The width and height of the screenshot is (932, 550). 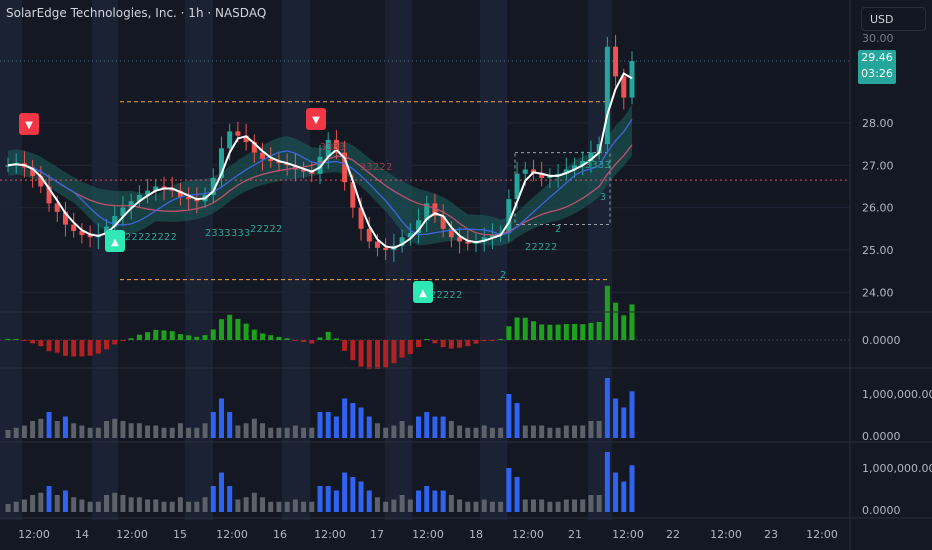 I want to click on currency-selector: USD, so click(x=893, y=19).